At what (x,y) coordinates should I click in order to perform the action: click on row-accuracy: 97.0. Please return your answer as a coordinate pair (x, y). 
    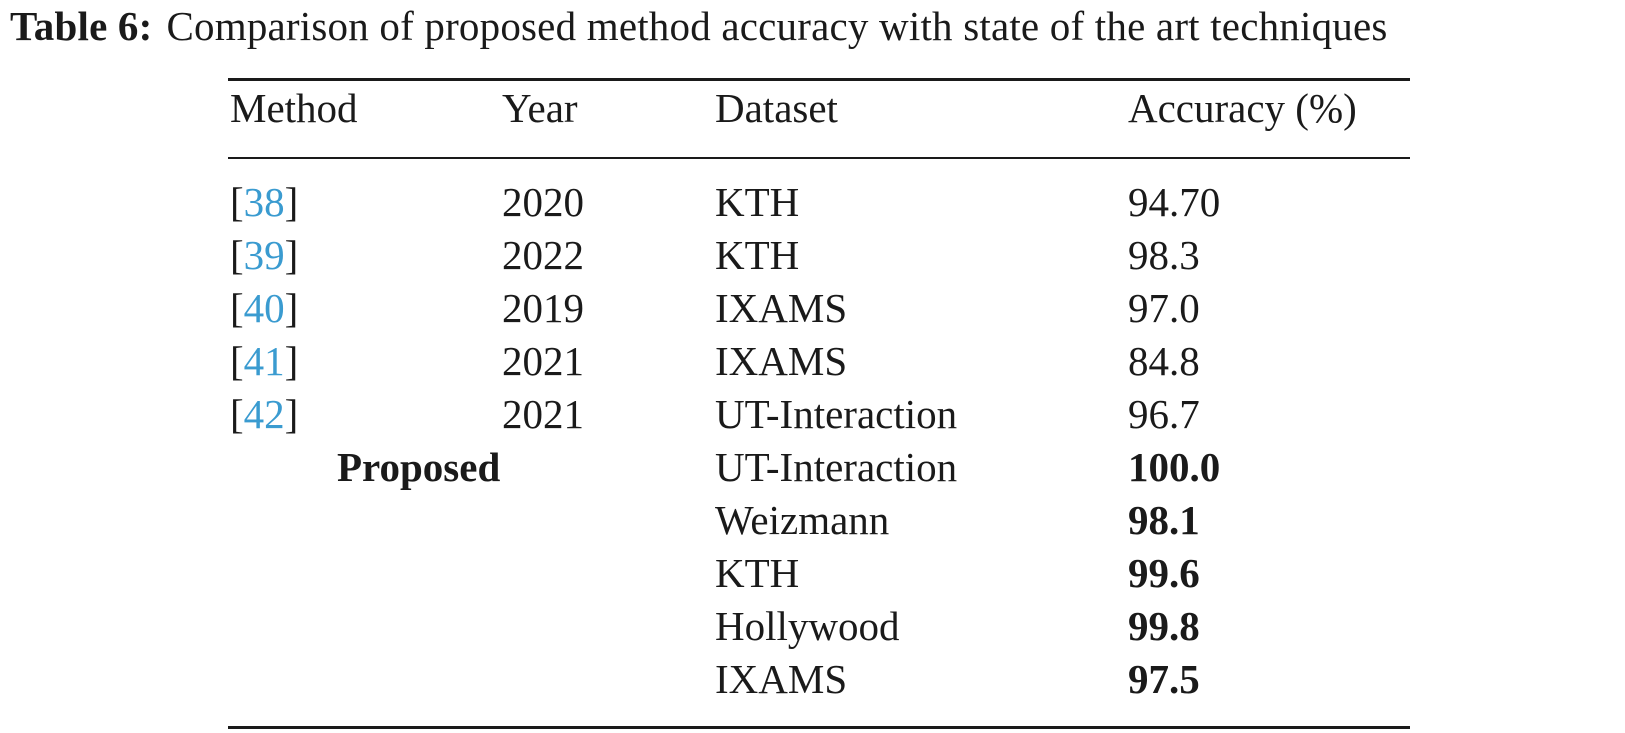
    Looking at the image, I should click on (1164, 308).